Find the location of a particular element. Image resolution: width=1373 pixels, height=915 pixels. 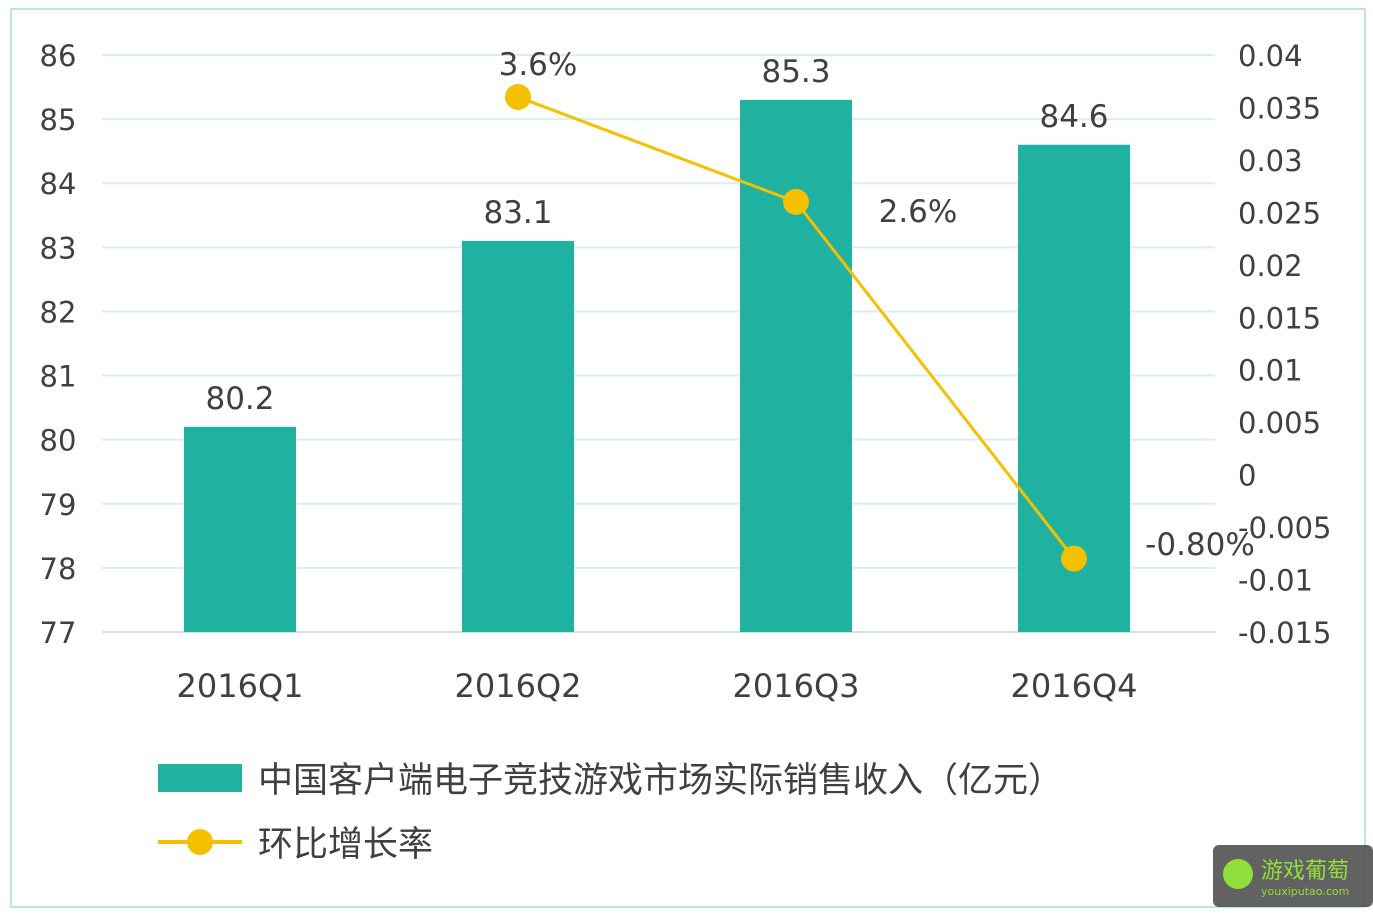

x-tick-label: 2016Q1 is located at coordinates (240, 686).